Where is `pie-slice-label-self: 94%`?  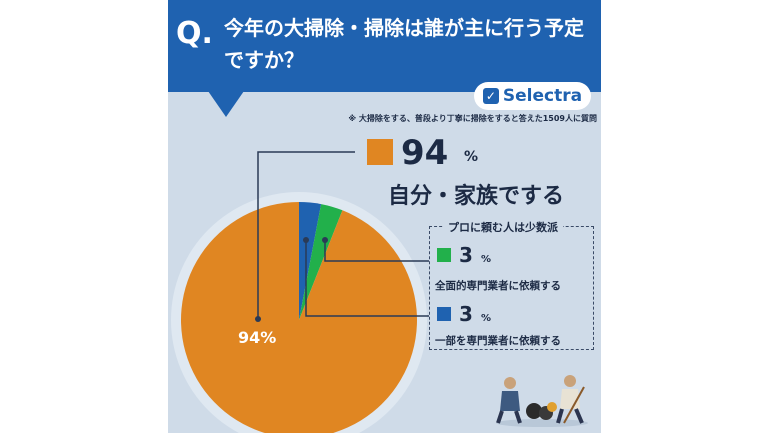
pie-slice-label-self: 94% is located at coordinates (257, 337).